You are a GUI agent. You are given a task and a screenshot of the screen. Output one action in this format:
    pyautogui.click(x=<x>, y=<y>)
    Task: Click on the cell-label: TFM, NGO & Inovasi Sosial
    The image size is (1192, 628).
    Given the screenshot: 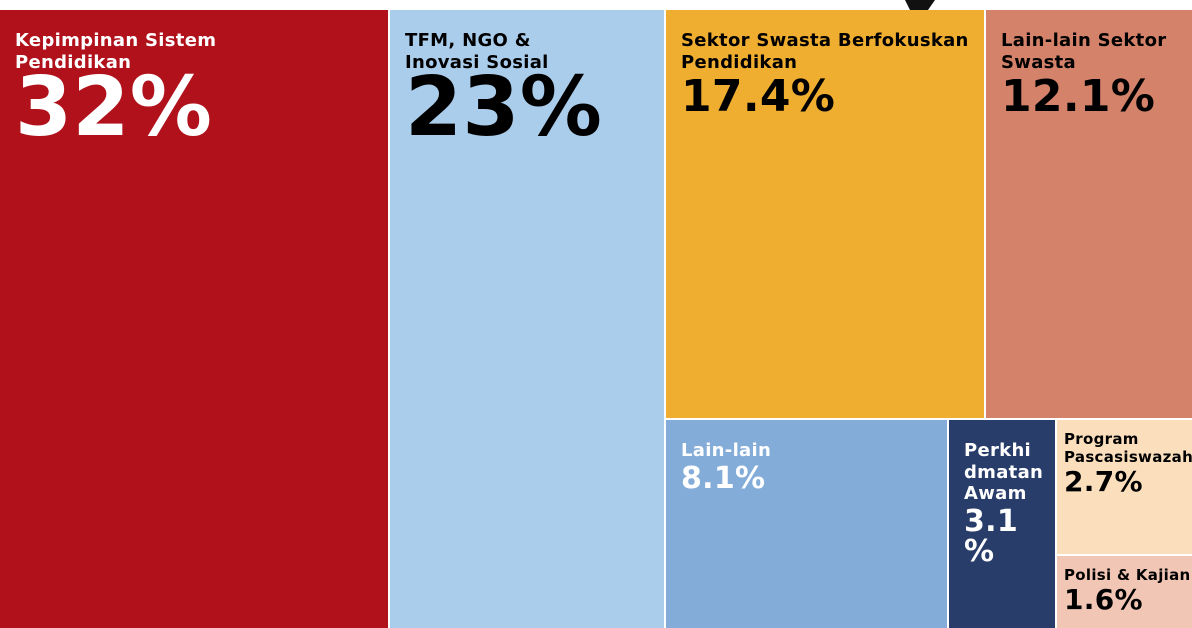 What is the action you would take?
    pyautogui.click(x=477, y=51)
    